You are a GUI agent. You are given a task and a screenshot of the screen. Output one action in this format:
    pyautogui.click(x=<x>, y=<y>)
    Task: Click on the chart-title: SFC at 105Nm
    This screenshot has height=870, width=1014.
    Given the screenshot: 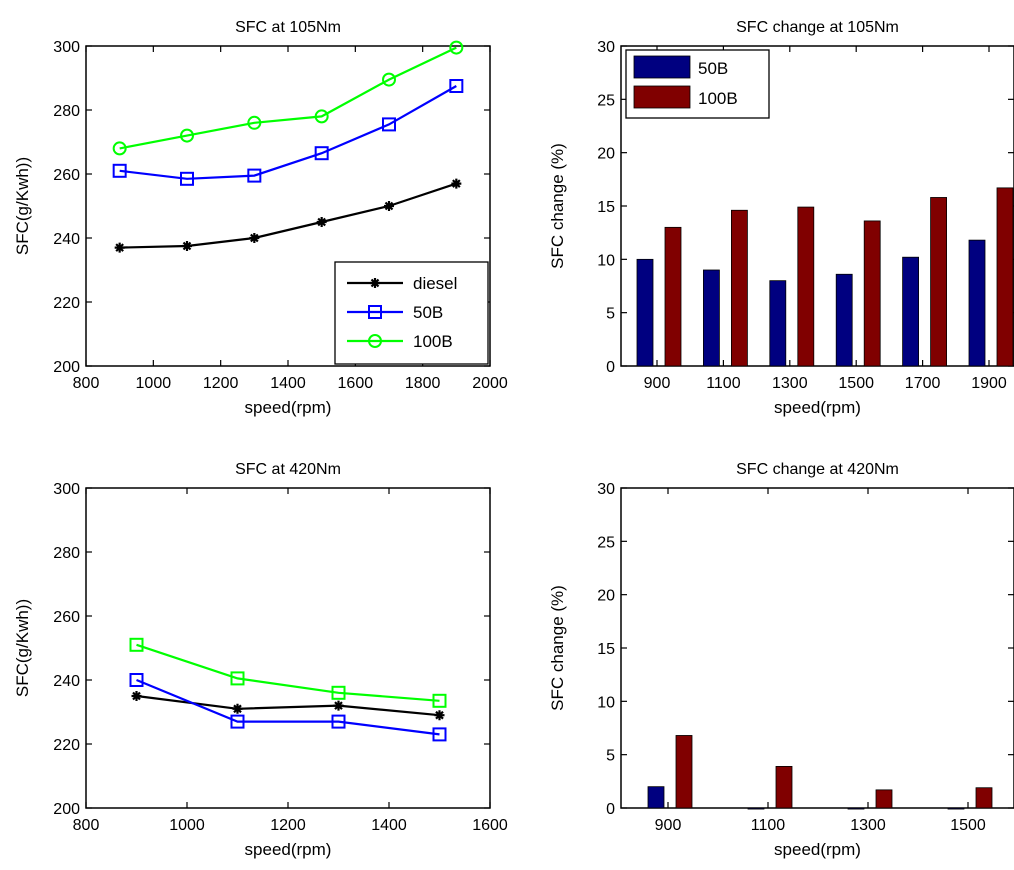 What is the action you would take?
    pyautogui.click(x=288, y=27)
    